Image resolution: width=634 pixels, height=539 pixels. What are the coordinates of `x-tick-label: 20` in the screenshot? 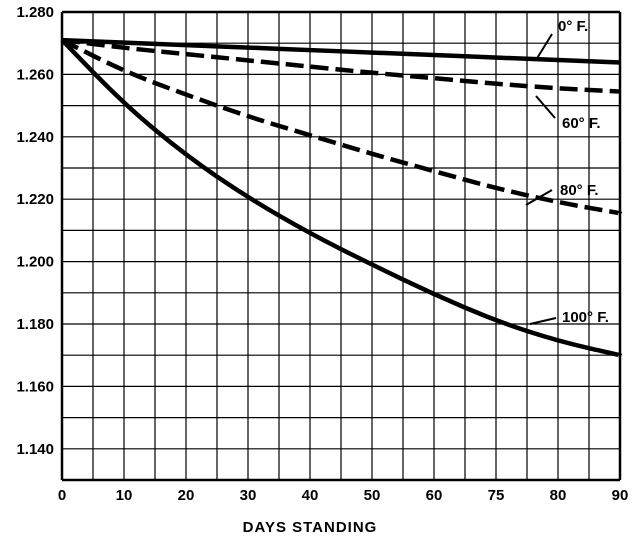 It's located at (186, 495).